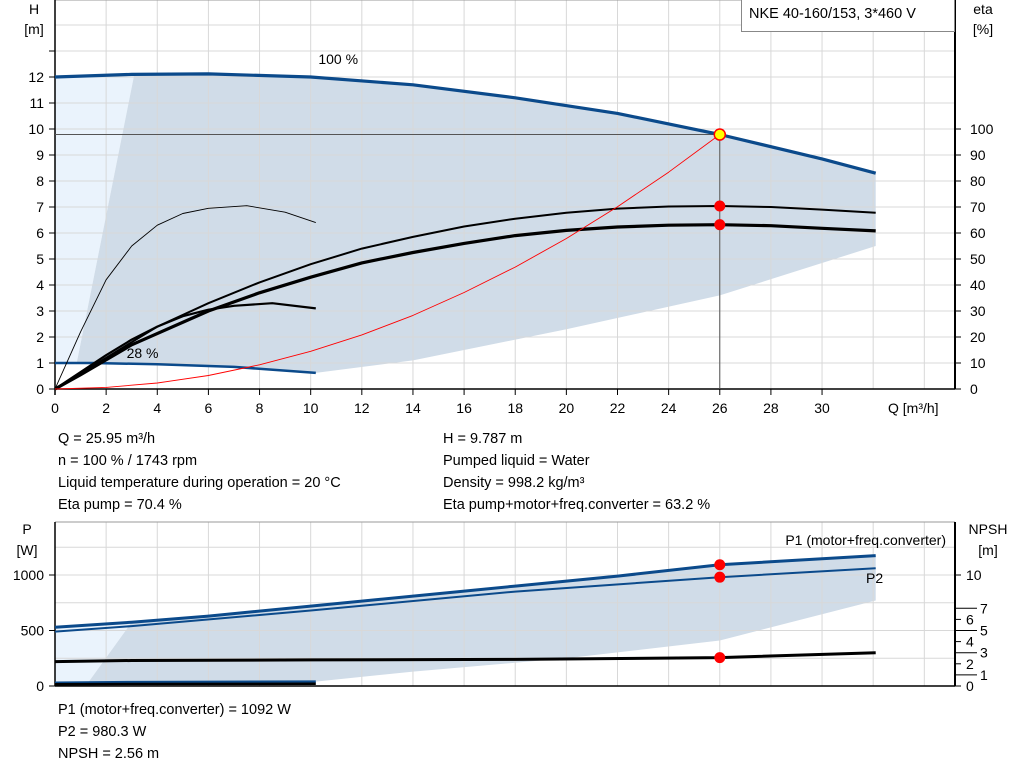 The height and width of the screenshot is (781, 1024). What do you see at coordinates (465, 600) in the screenshot?
I see `curve-p2` at bounding box center [465, 600].